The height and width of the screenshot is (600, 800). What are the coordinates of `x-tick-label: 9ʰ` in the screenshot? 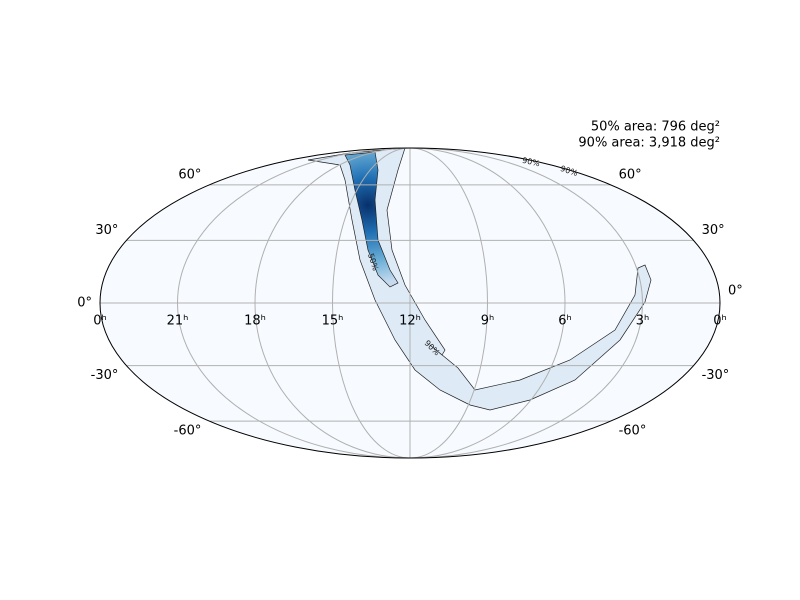 It's located at (488, 321).